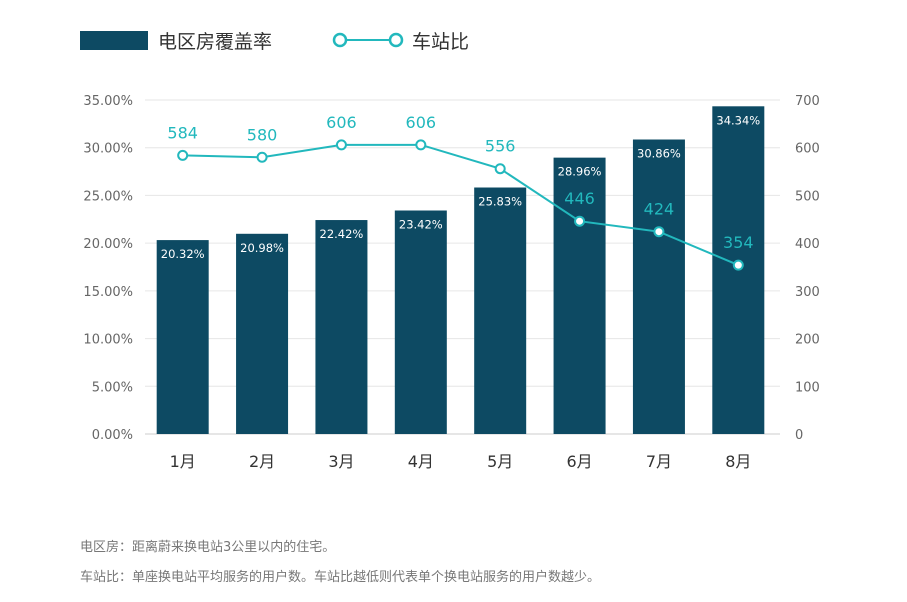  I want to click on y-right-tick: 200, so click(807, 340).